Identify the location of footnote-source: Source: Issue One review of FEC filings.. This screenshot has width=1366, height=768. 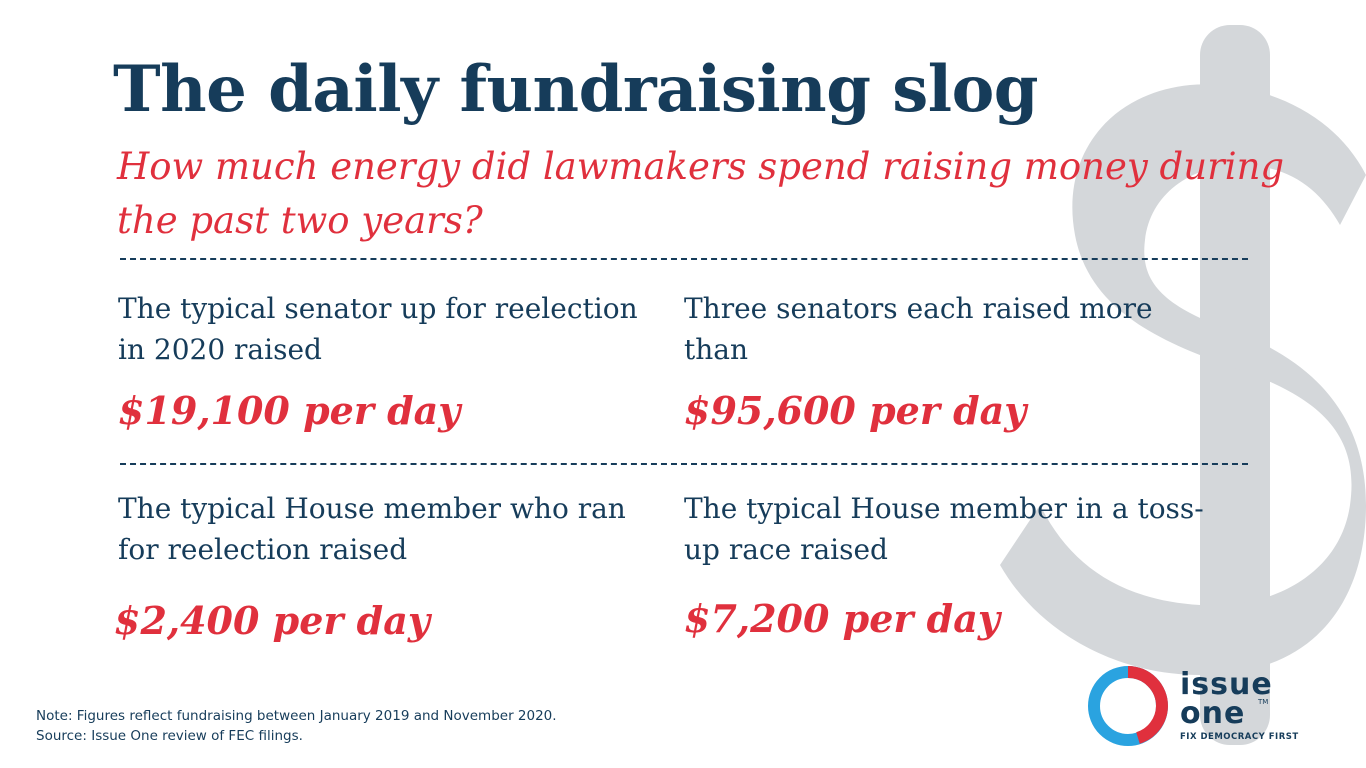
(169, 736).